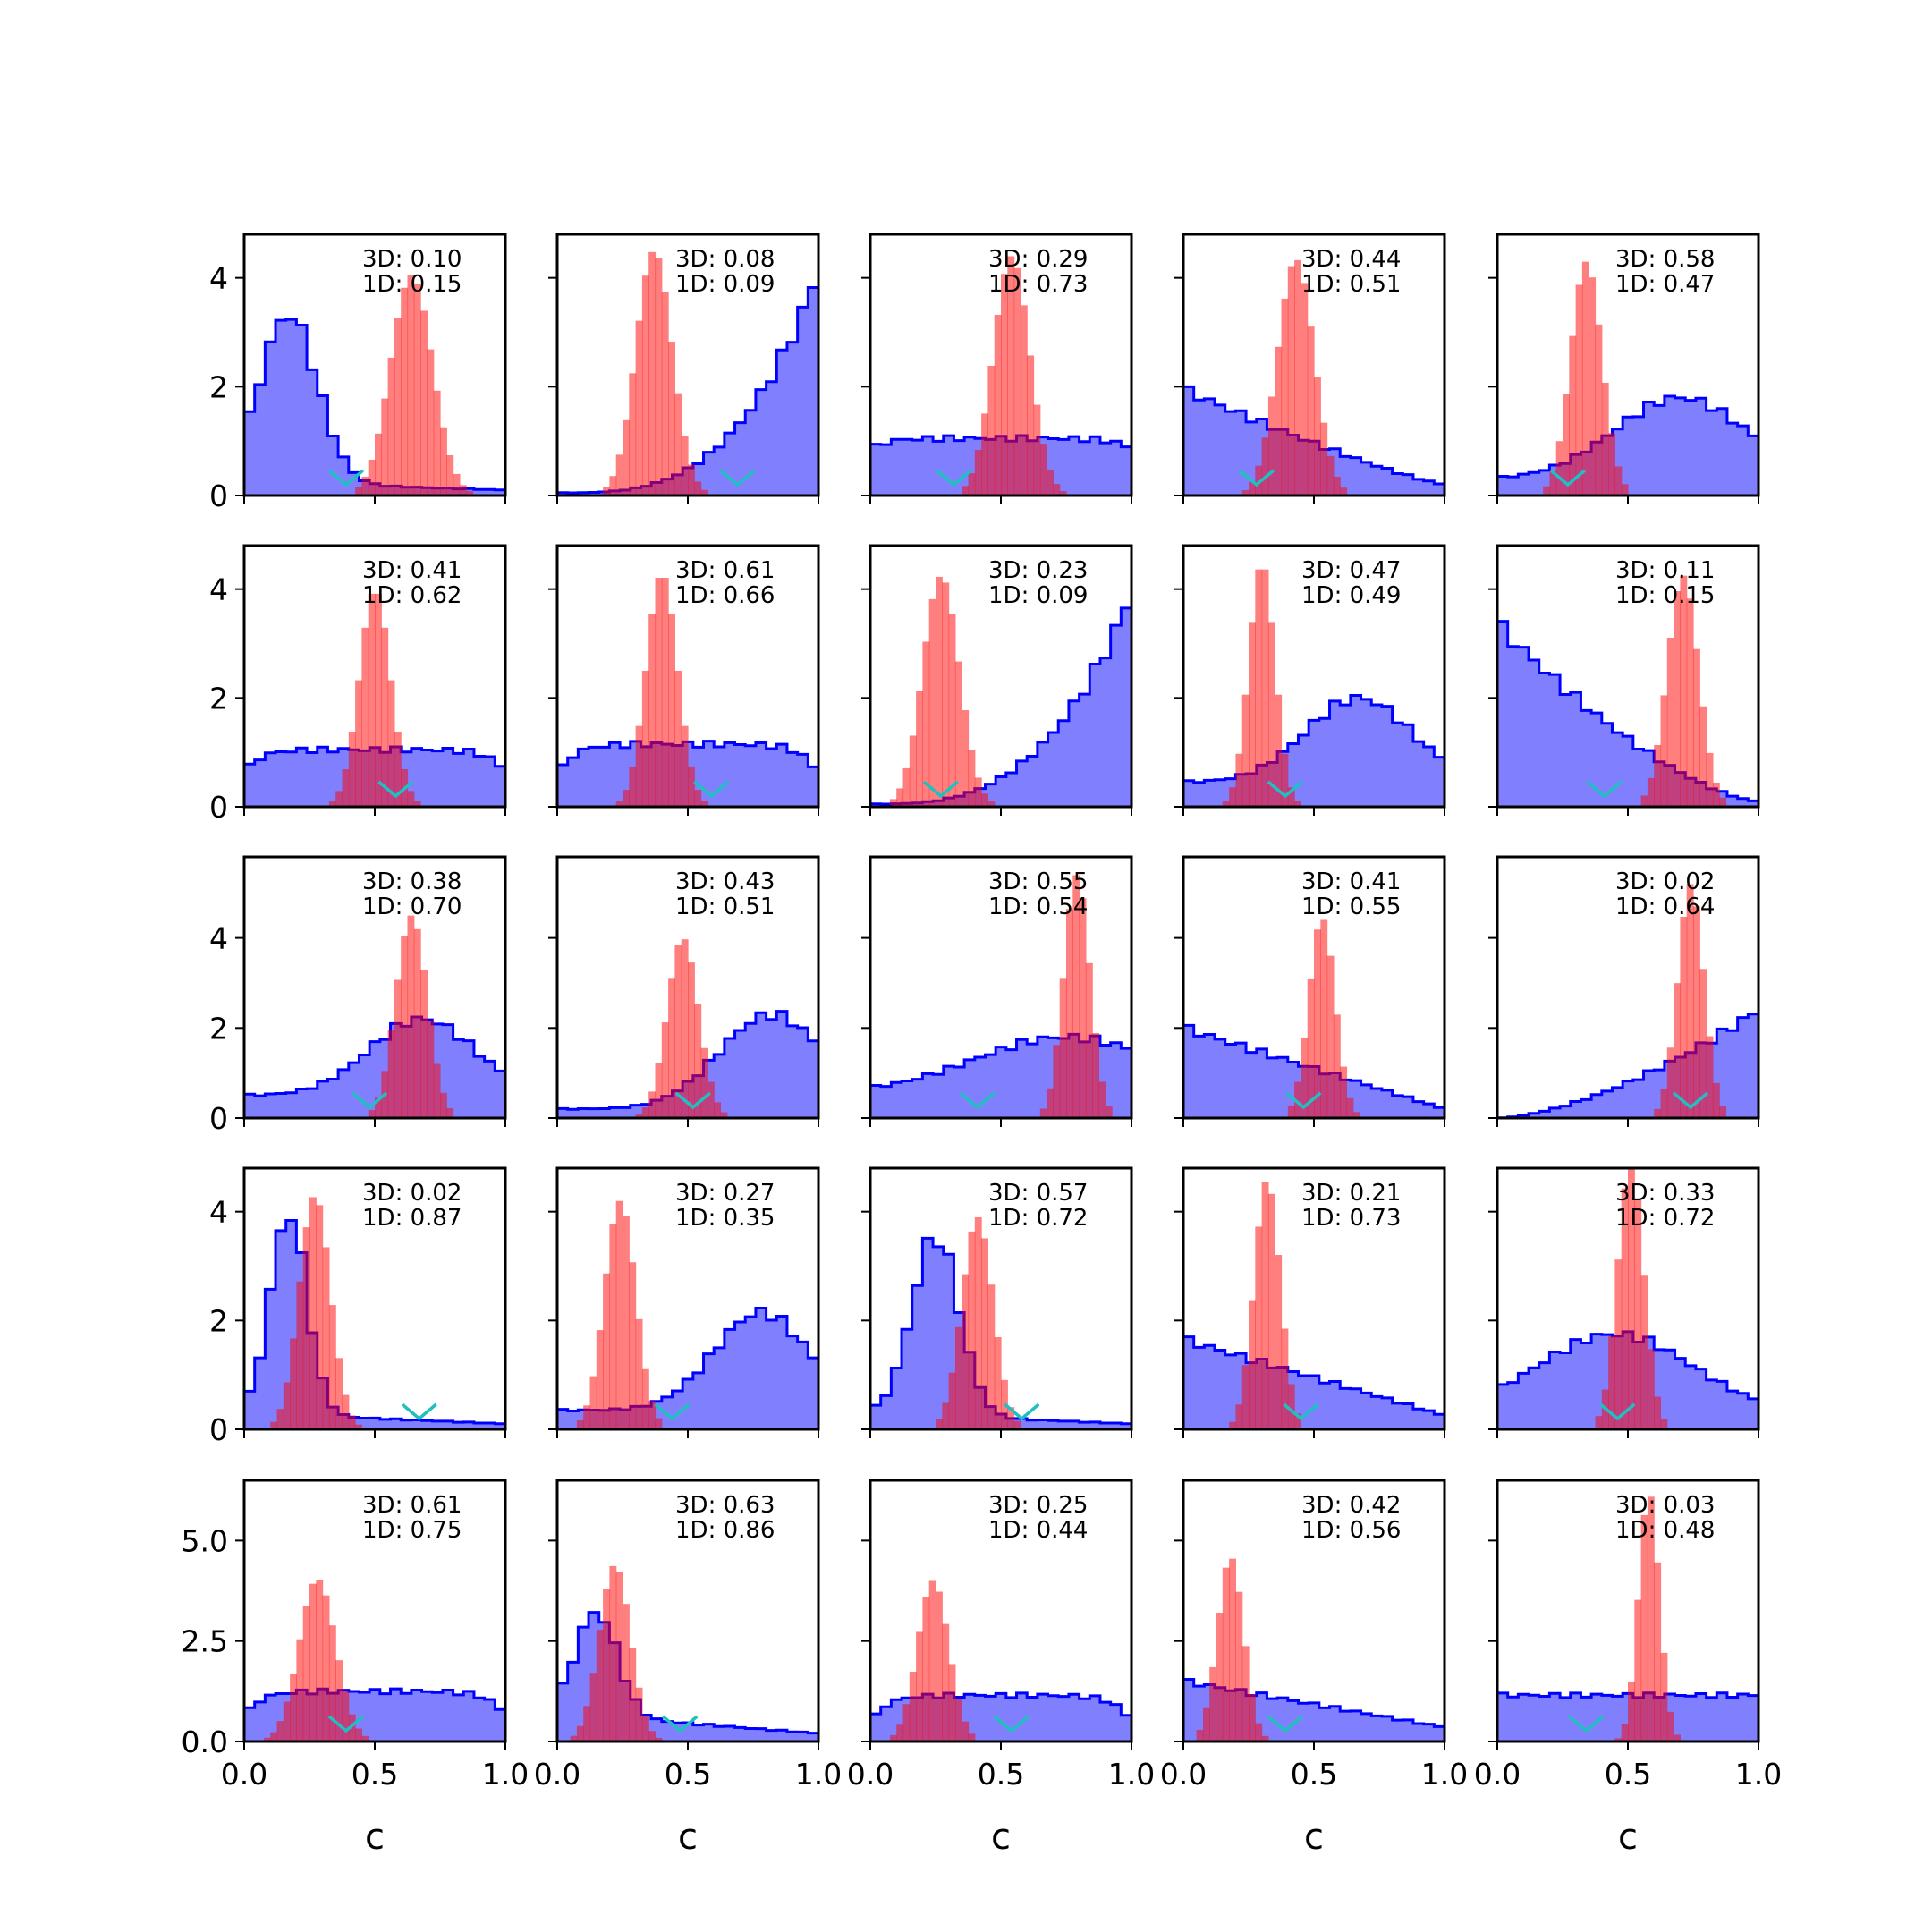  Describe the element at coordinates (1038, 907) in the screenshot. I see `label-1d: 1D: 0.54` at that location.